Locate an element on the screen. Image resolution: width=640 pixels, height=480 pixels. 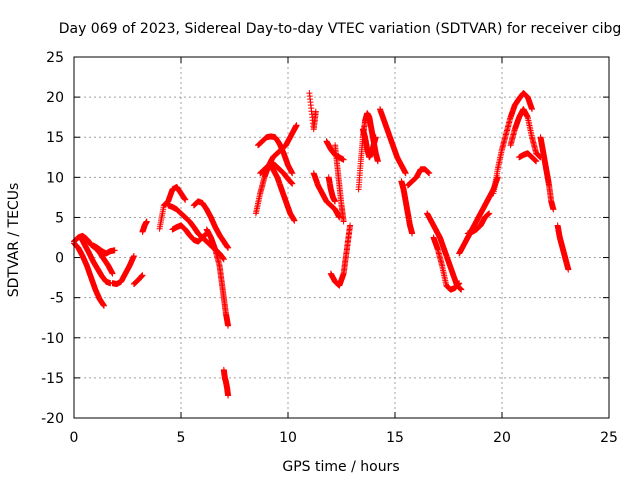
x-tick-label-1: 5 is located at coordinates (181, 438).